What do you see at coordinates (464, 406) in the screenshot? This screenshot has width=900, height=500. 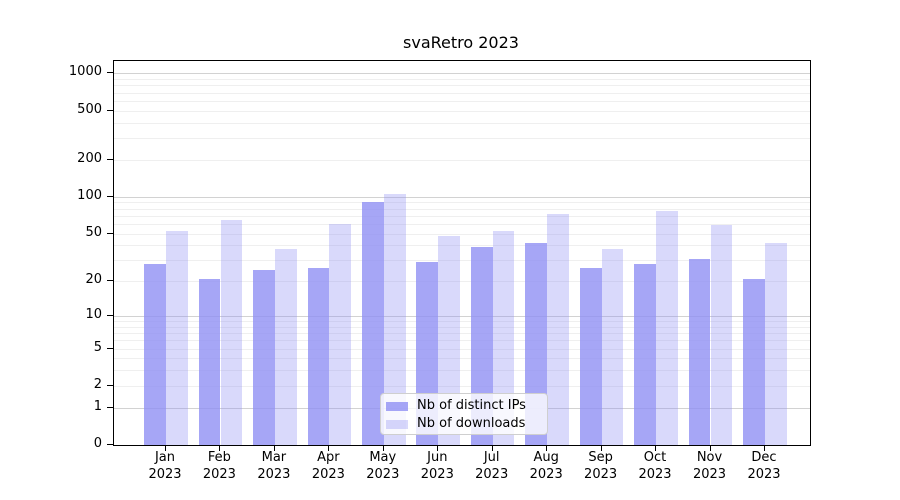 I see `legend-item-distinct-ips: Nb of distinct IPs` at bounding box center [464, 406].